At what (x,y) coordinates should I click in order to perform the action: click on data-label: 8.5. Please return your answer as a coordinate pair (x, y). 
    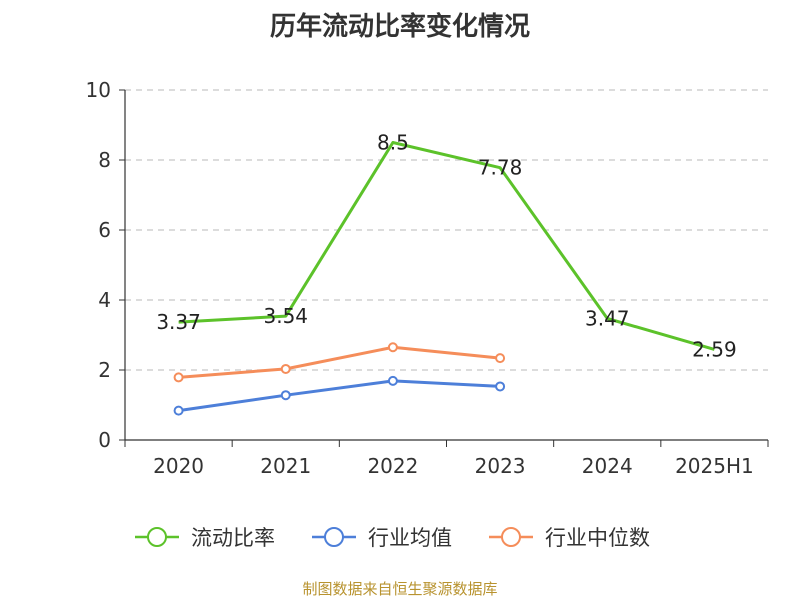
    Looking at the image, I should click on (393, 143).